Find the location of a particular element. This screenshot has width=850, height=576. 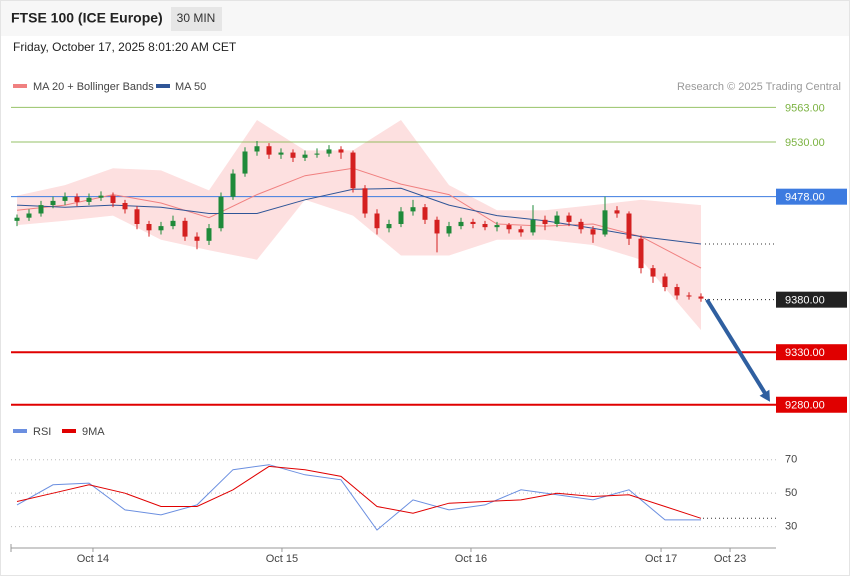

x-tick-label: Oct 15 is located at coordinates (282, 559).